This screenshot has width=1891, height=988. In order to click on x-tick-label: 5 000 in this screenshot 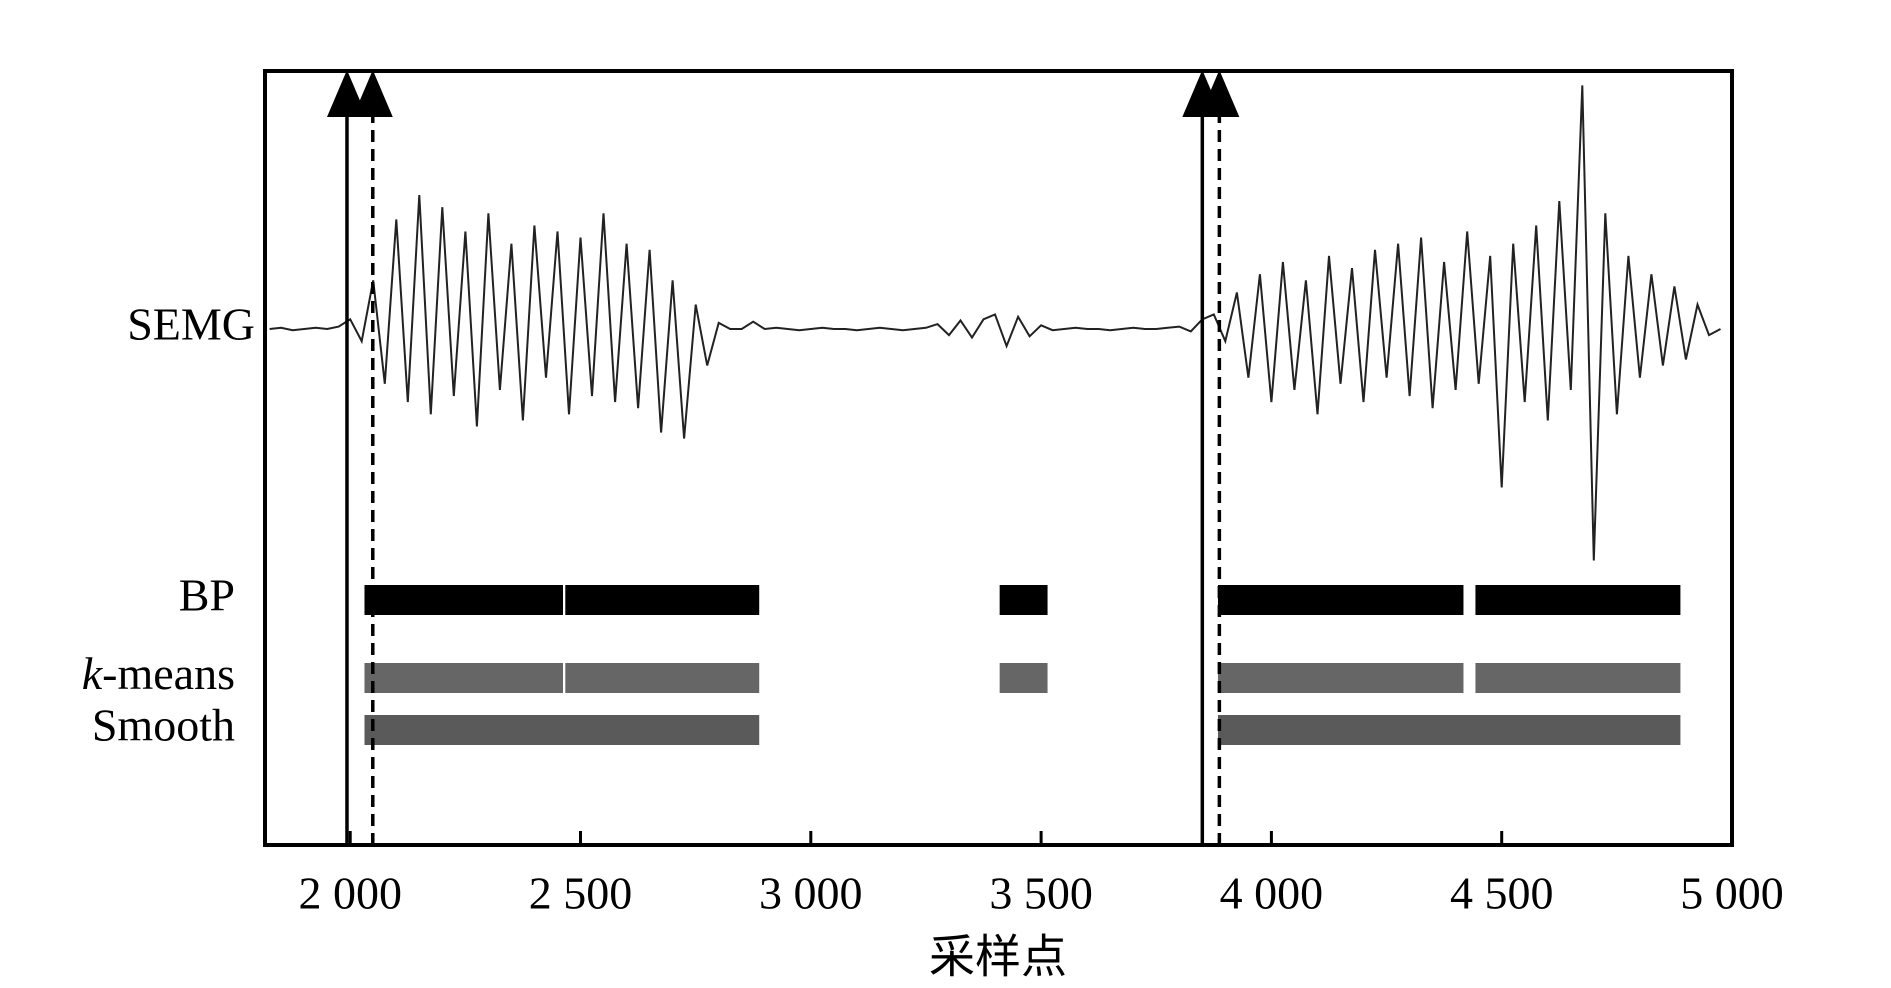, I will do `click(1732, 893)`.